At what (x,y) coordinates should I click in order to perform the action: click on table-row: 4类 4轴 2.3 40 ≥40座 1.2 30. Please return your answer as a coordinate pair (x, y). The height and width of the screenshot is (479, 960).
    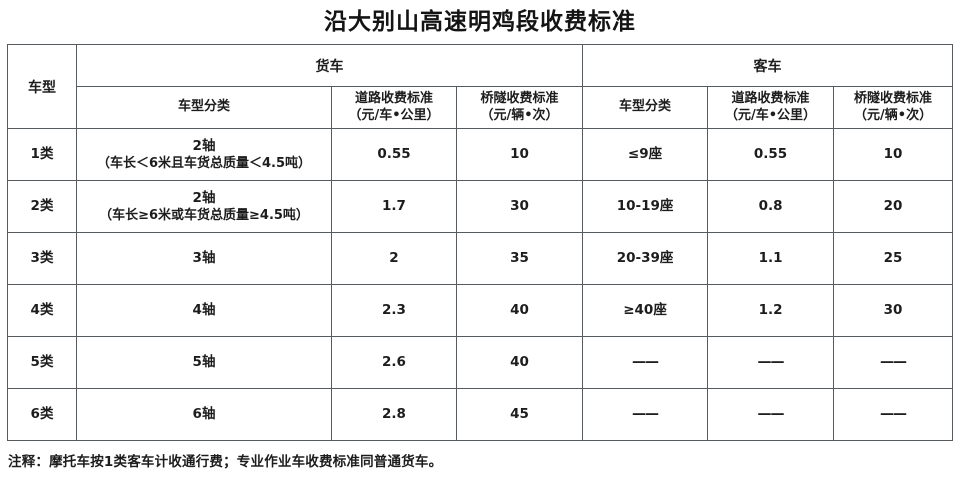
    Looking at the image, I should click on (480, 310).